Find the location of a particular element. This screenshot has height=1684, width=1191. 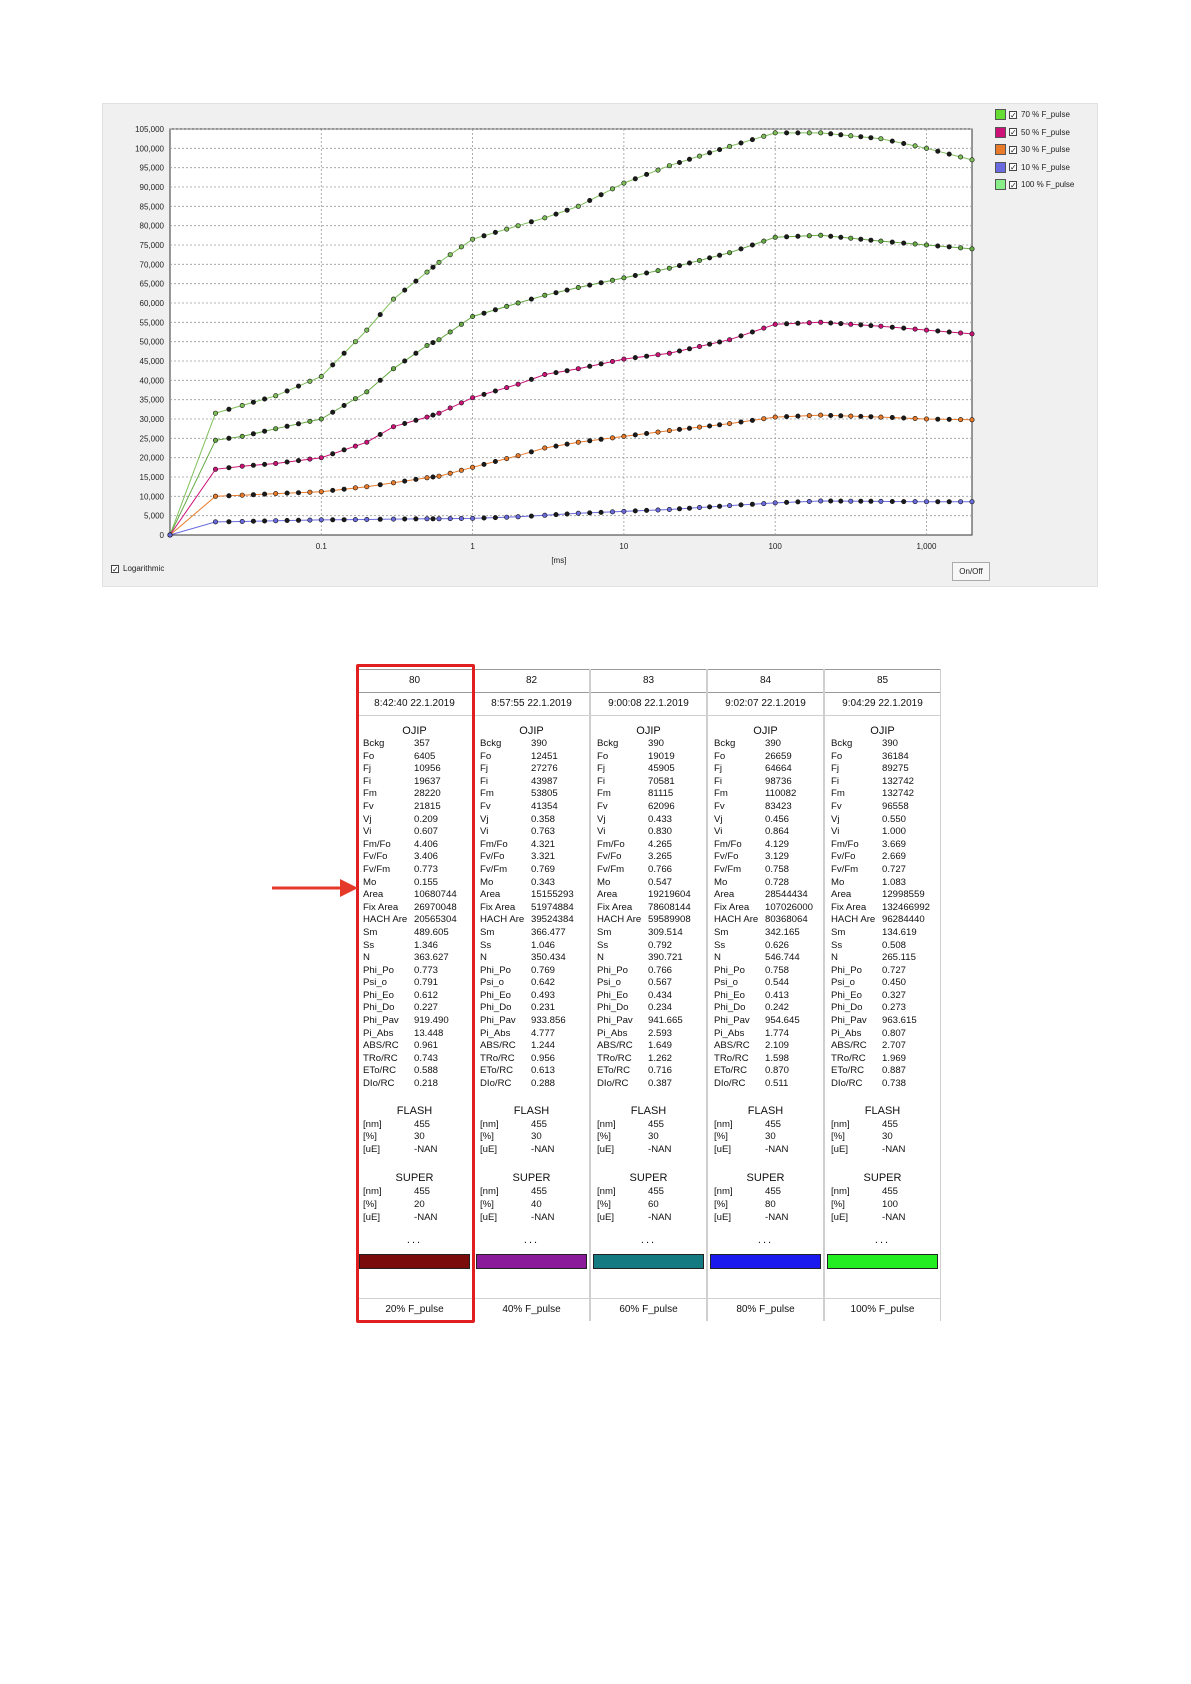

legend-item: ✓ 30 % F_pulse is located at coordinates (1045, 150).